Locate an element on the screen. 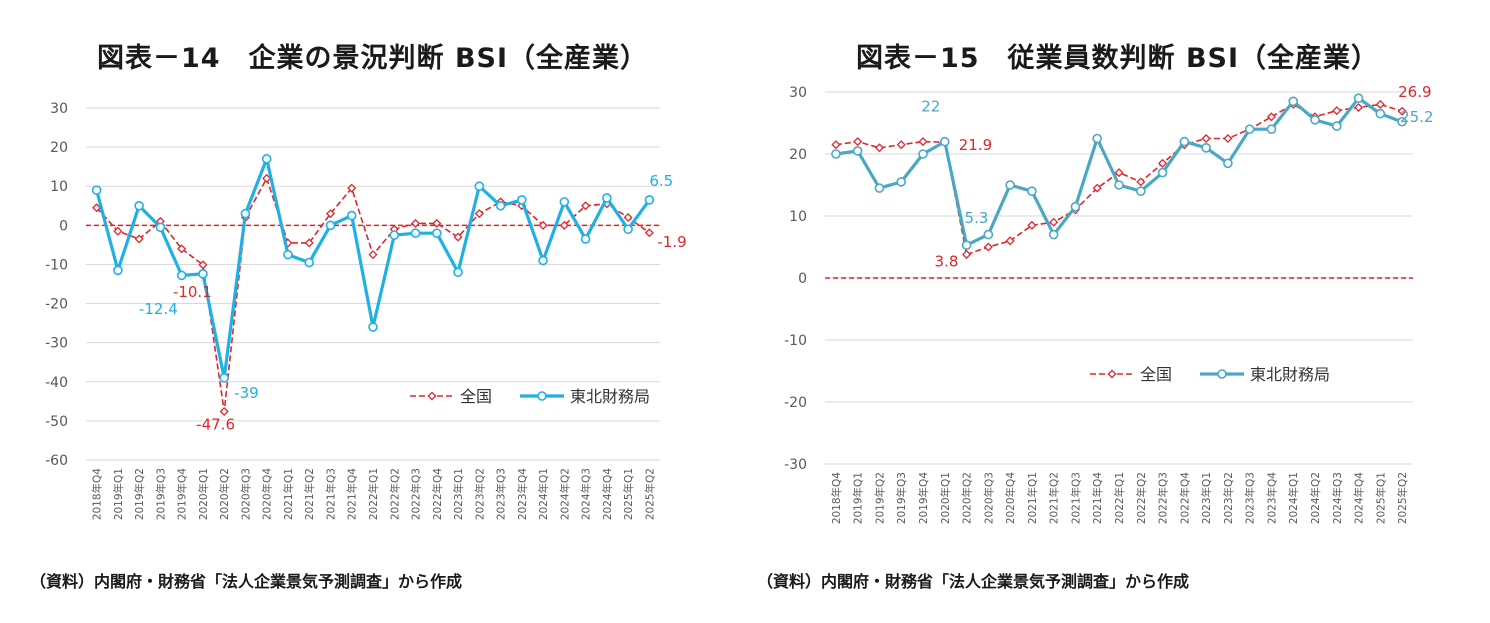  series-line-tohoku is located at coordinates (373, 268).